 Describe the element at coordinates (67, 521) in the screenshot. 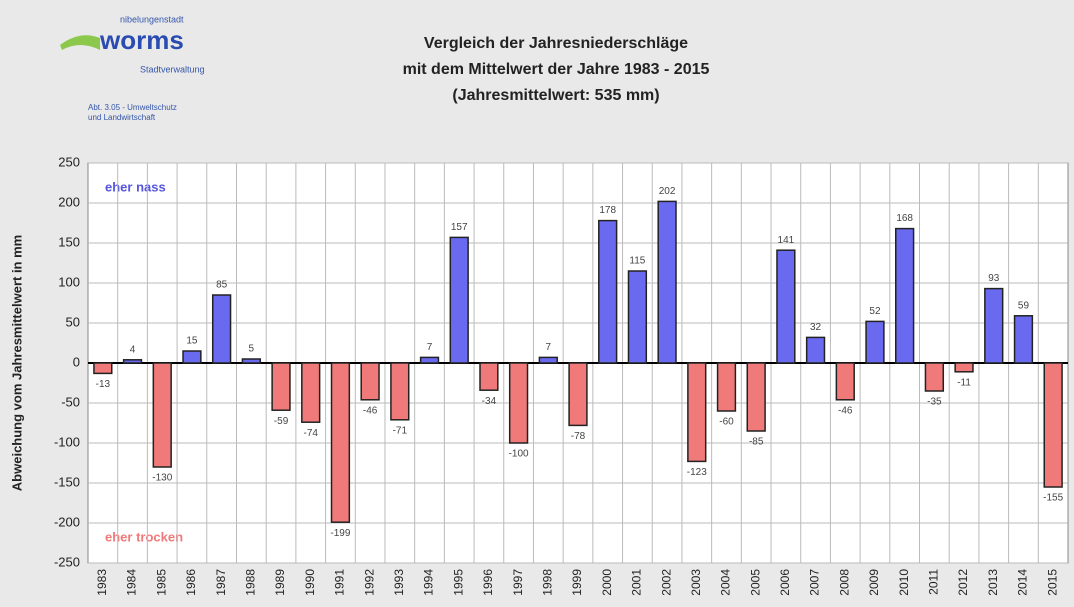

I see `y-tick-label: -200` at that location.